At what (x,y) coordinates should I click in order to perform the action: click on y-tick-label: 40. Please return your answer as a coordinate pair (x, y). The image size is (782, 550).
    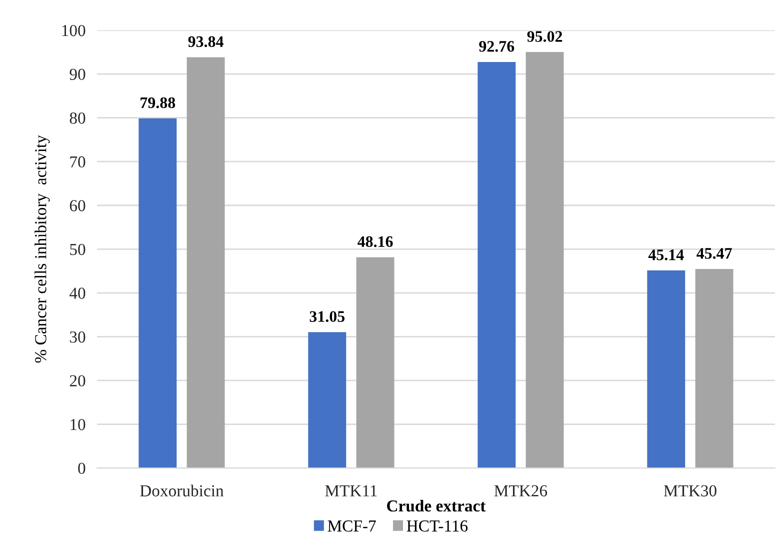
    Looking at the image, I should click on (78, 293).